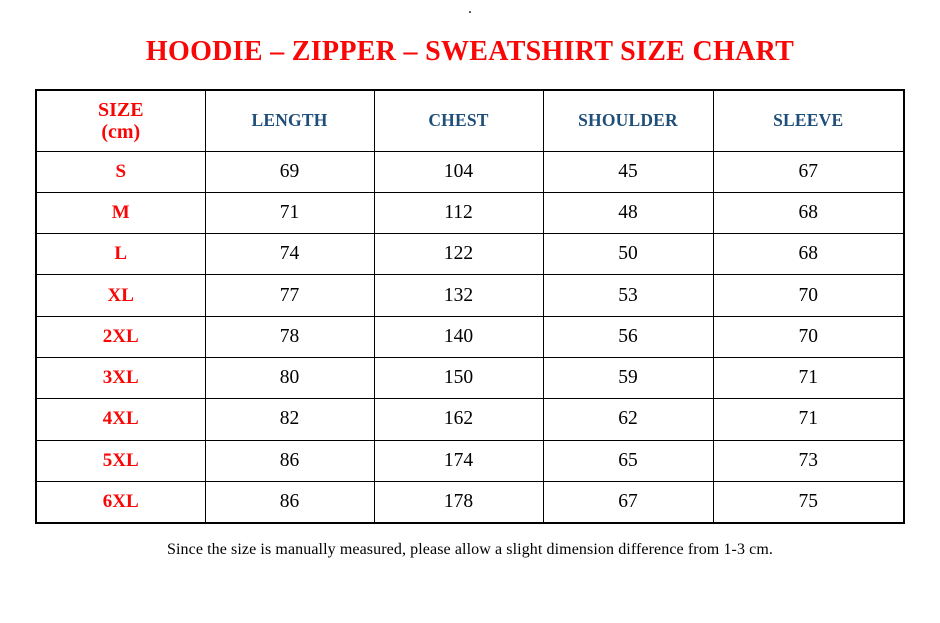  Describe the element at coordinates (289, 171) in the screenshot. I see `length-value: 69` at that location.